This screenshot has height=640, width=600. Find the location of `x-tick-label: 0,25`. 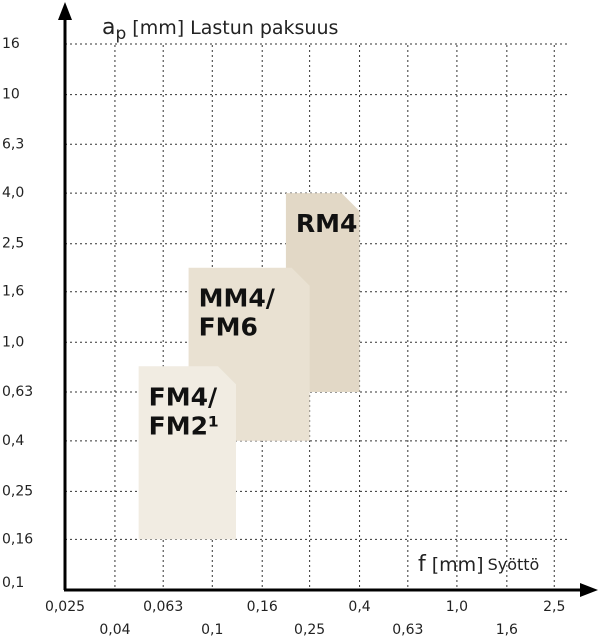

x-tick-label: 0,25 is located at coordinates (309, 630).